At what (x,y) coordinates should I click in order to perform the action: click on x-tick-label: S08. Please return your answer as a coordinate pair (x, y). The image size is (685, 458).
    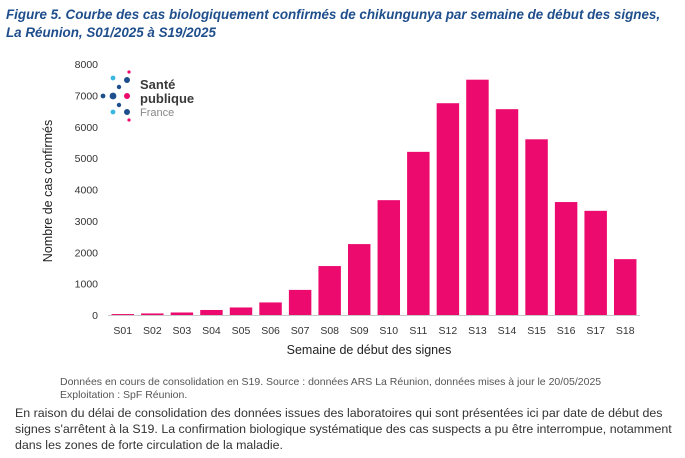
    Looking at the image, I should click on (329, 331).